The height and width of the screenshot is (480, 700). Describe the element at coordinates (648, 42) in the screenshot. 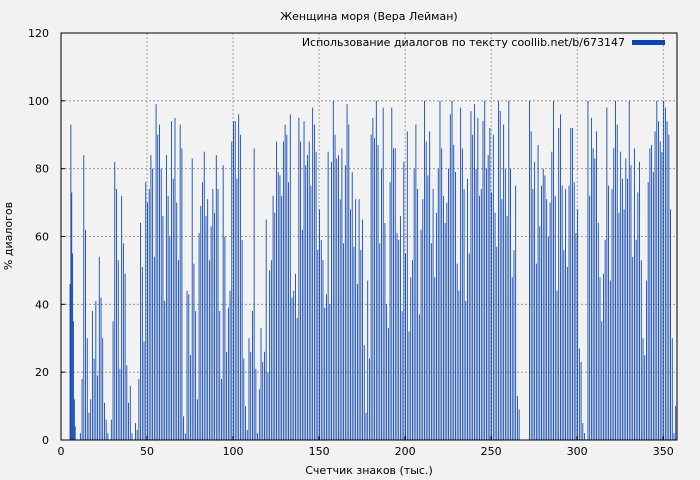

I see `legend-swatch` at that location.